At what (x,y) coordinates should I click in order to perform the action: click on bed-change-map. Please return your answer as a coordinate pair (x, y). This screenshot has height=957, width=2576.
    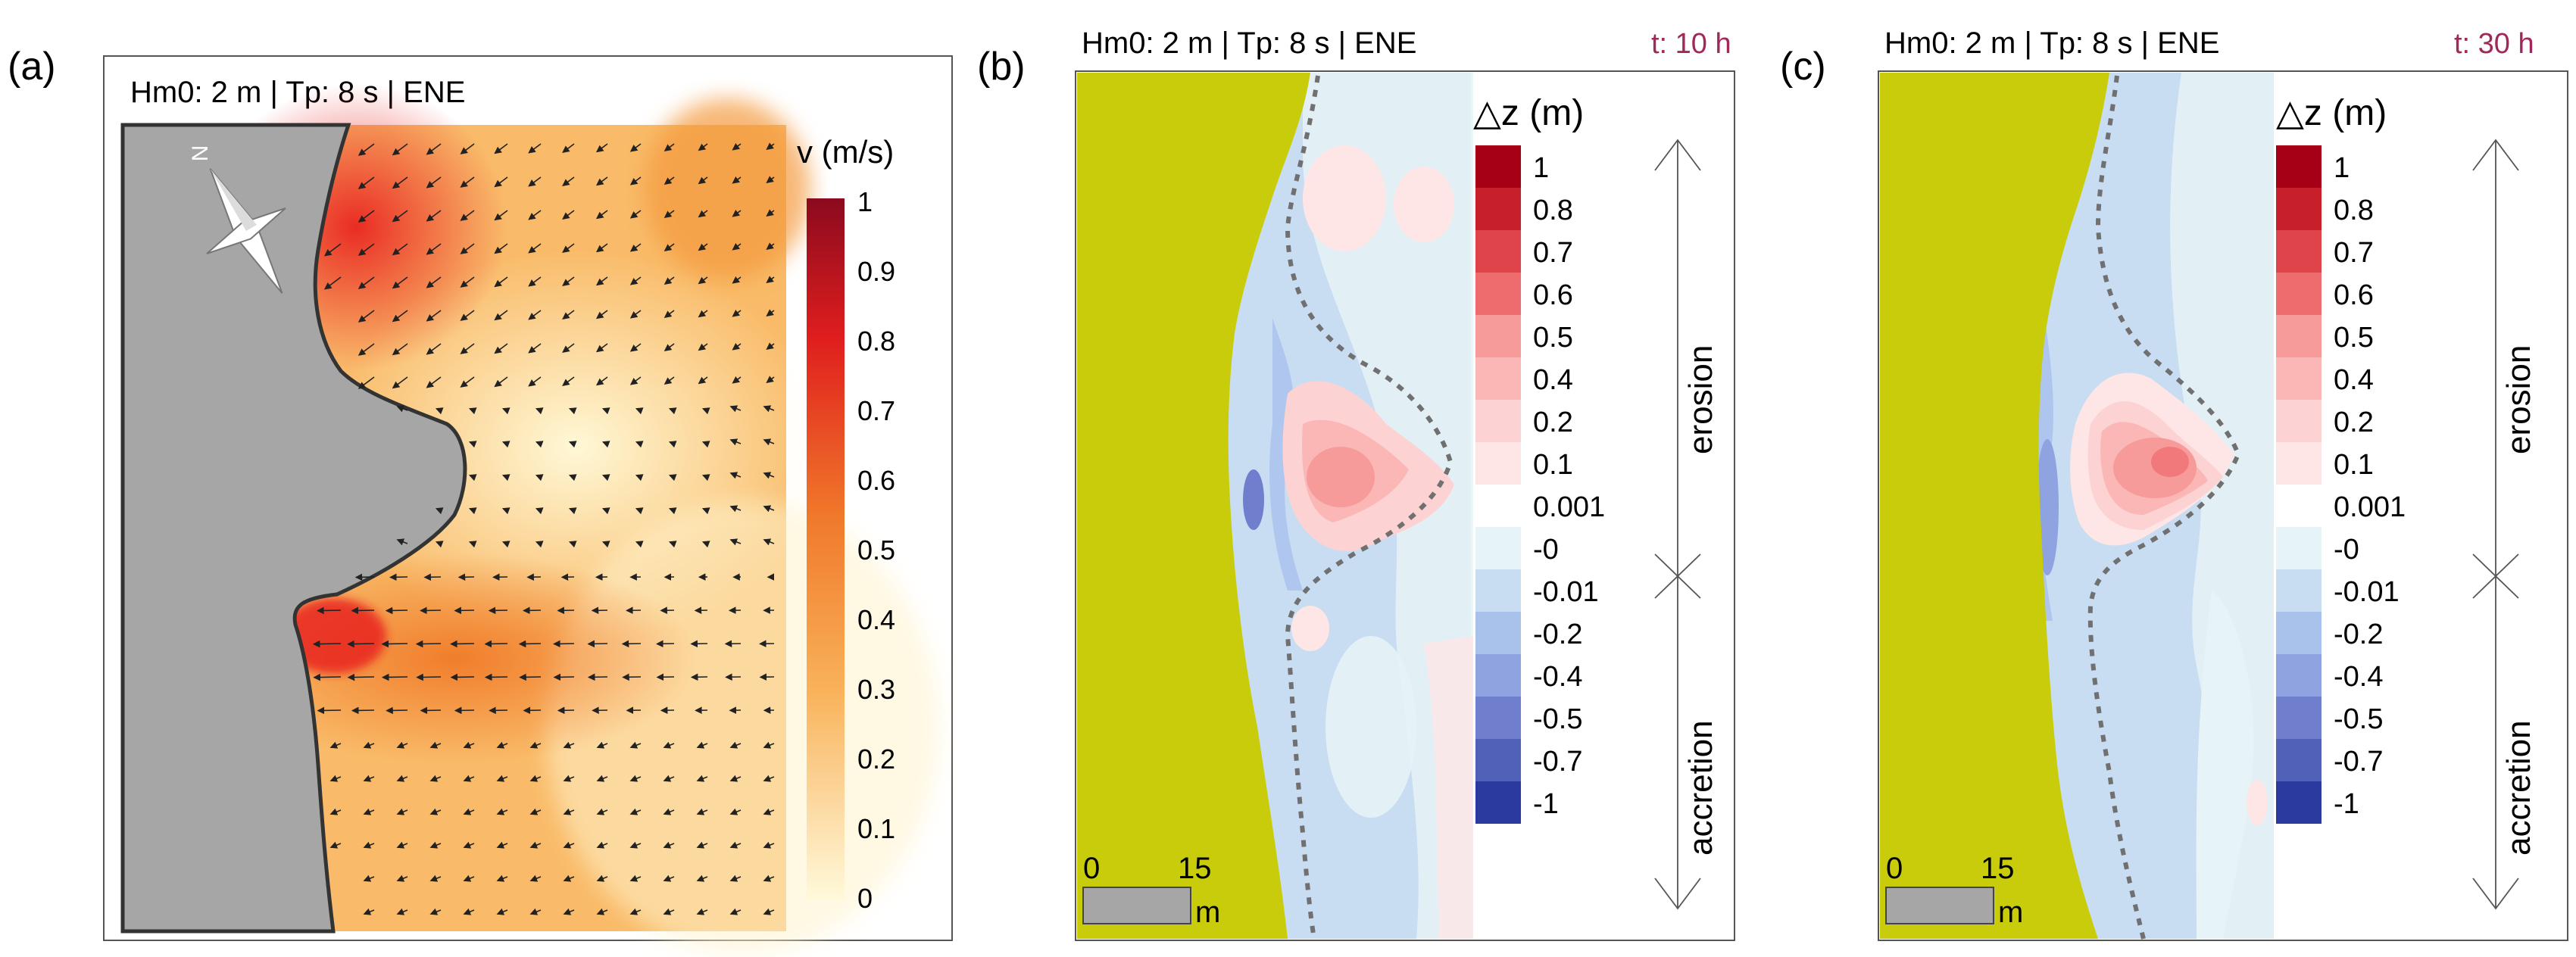
    Looking at the image, I should click on (2077, 507).